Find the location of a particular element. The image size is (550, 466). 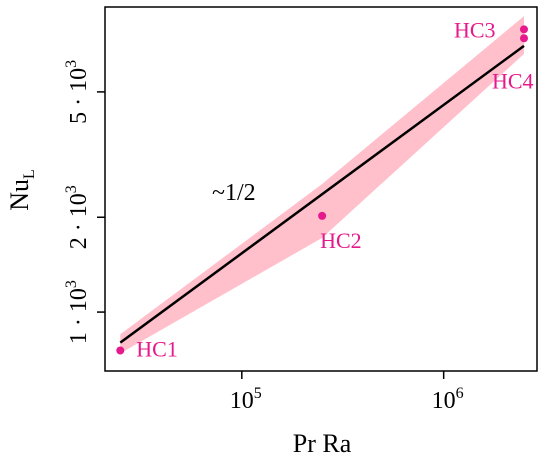

y-axis-label: NuL is located at coordinates (21, 190).